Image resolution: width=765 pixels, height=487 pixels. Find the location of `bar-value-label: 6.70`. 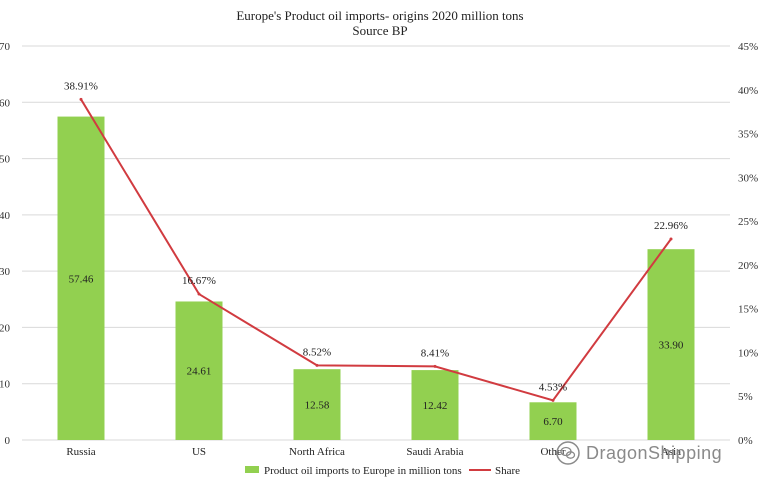

bar-value-label: 6.70 is located at coordinates (553, 422).